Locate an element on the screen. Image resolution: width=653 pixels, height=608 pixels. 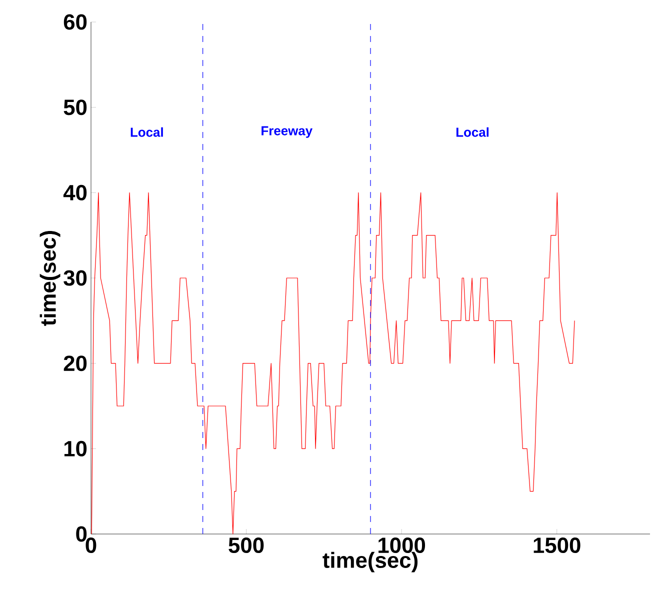
y-tick-label: 50 is located at coordinates (75, 108).